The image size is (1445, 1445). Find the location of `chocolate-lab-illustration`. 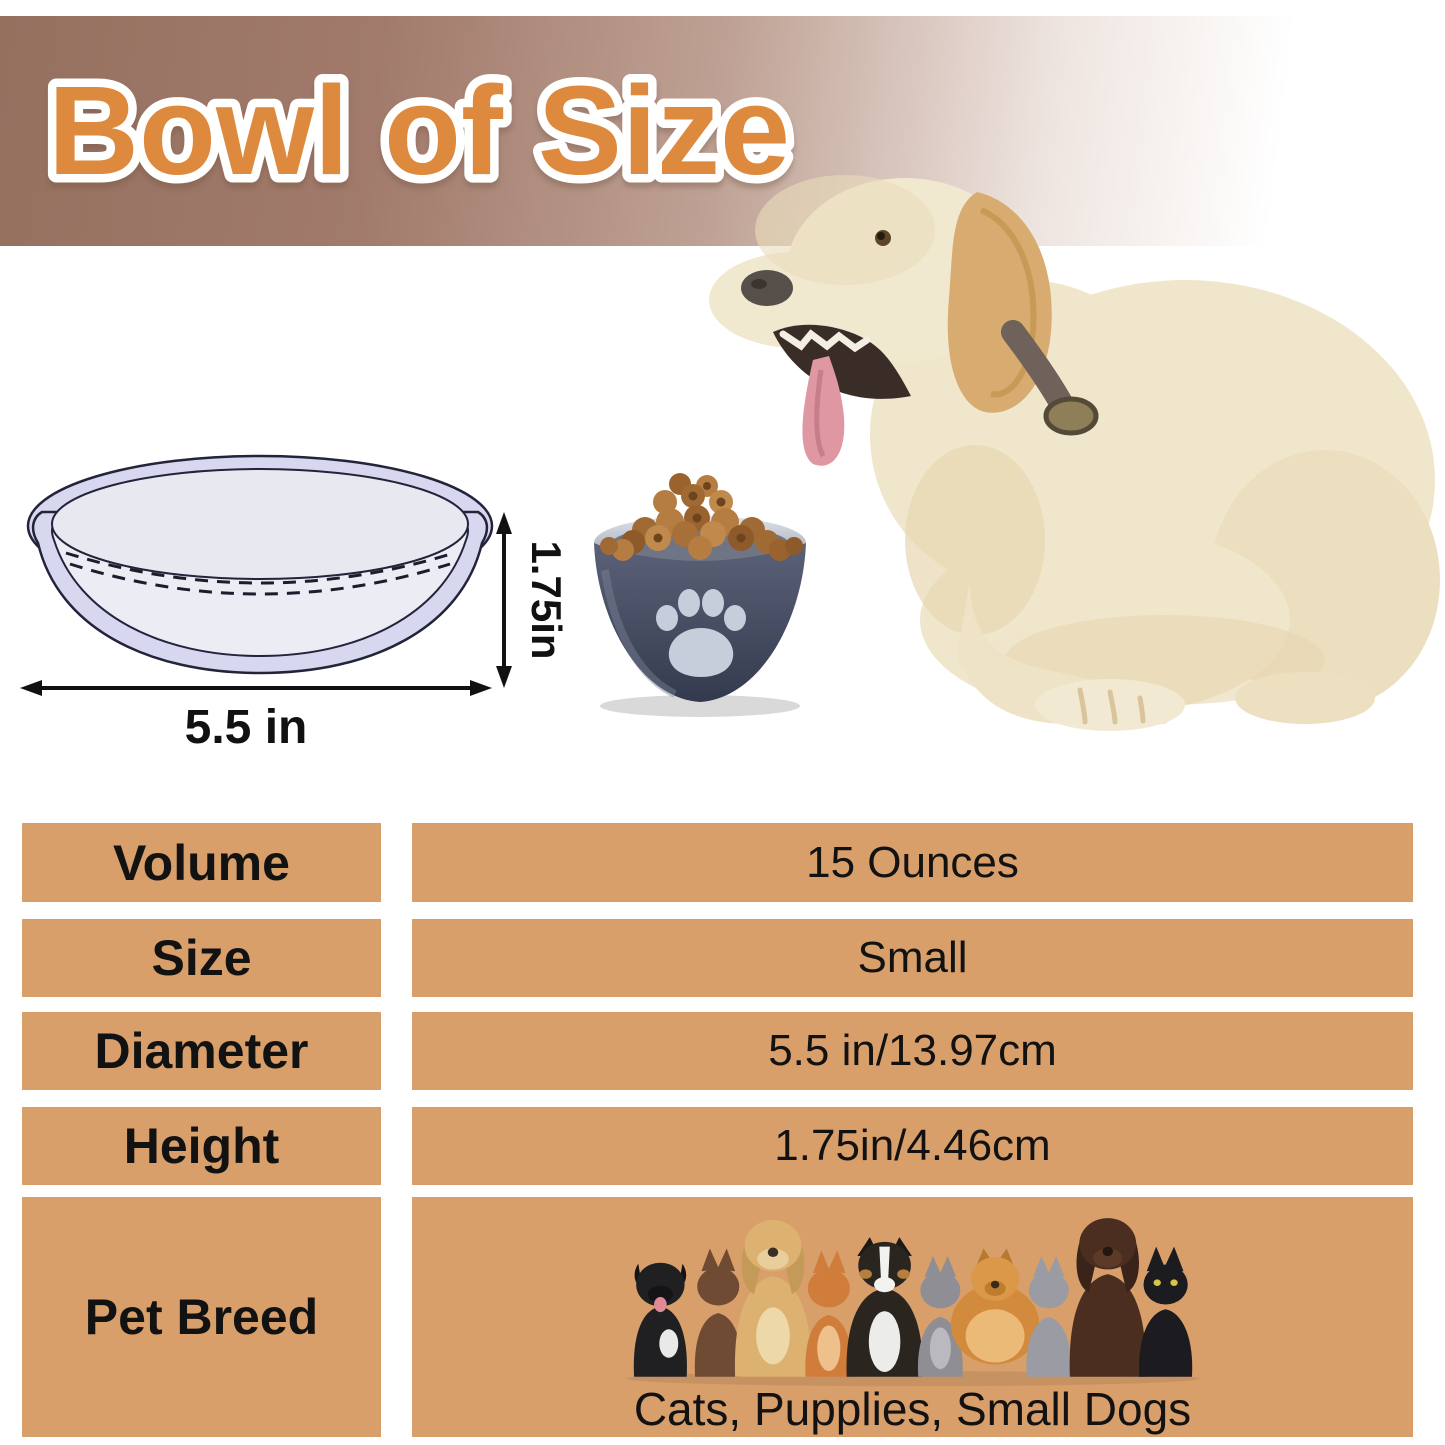

chocolate-lab-illustration is located at coordinates (1107, 1297).